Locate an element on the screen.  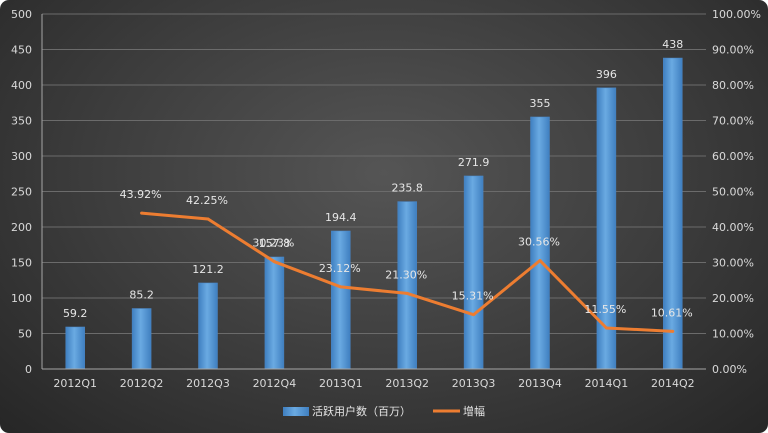
bar-data-label: 194.4 is located at coordinates (341, 217).